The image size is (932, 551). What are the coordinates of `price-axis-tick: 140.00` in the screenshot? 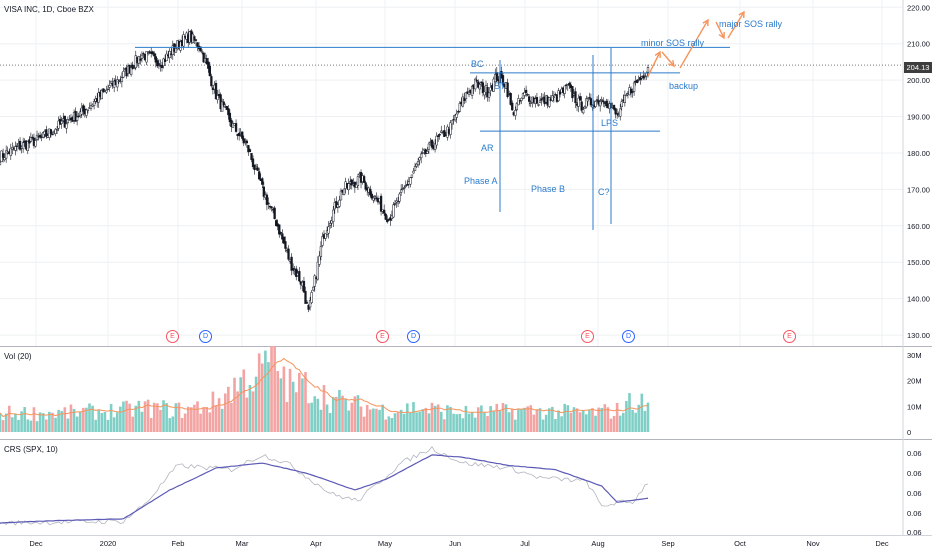 It's located at (918, 299).